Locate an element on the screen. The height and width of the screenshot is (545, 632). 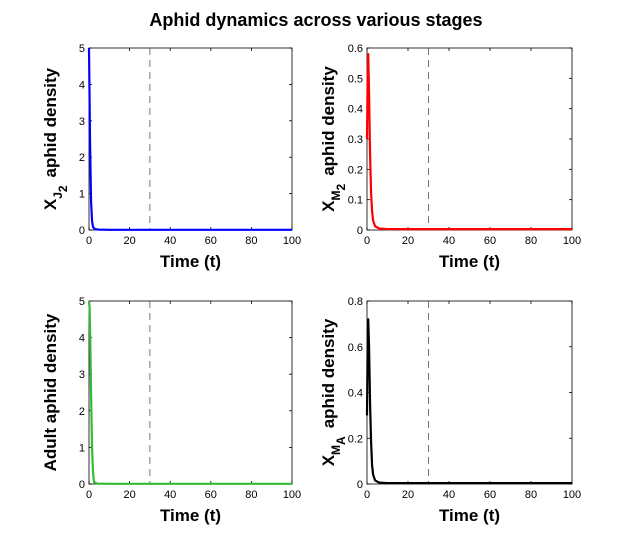
y-axis-label: XMAaphid density is located at coordinates (333, 392).